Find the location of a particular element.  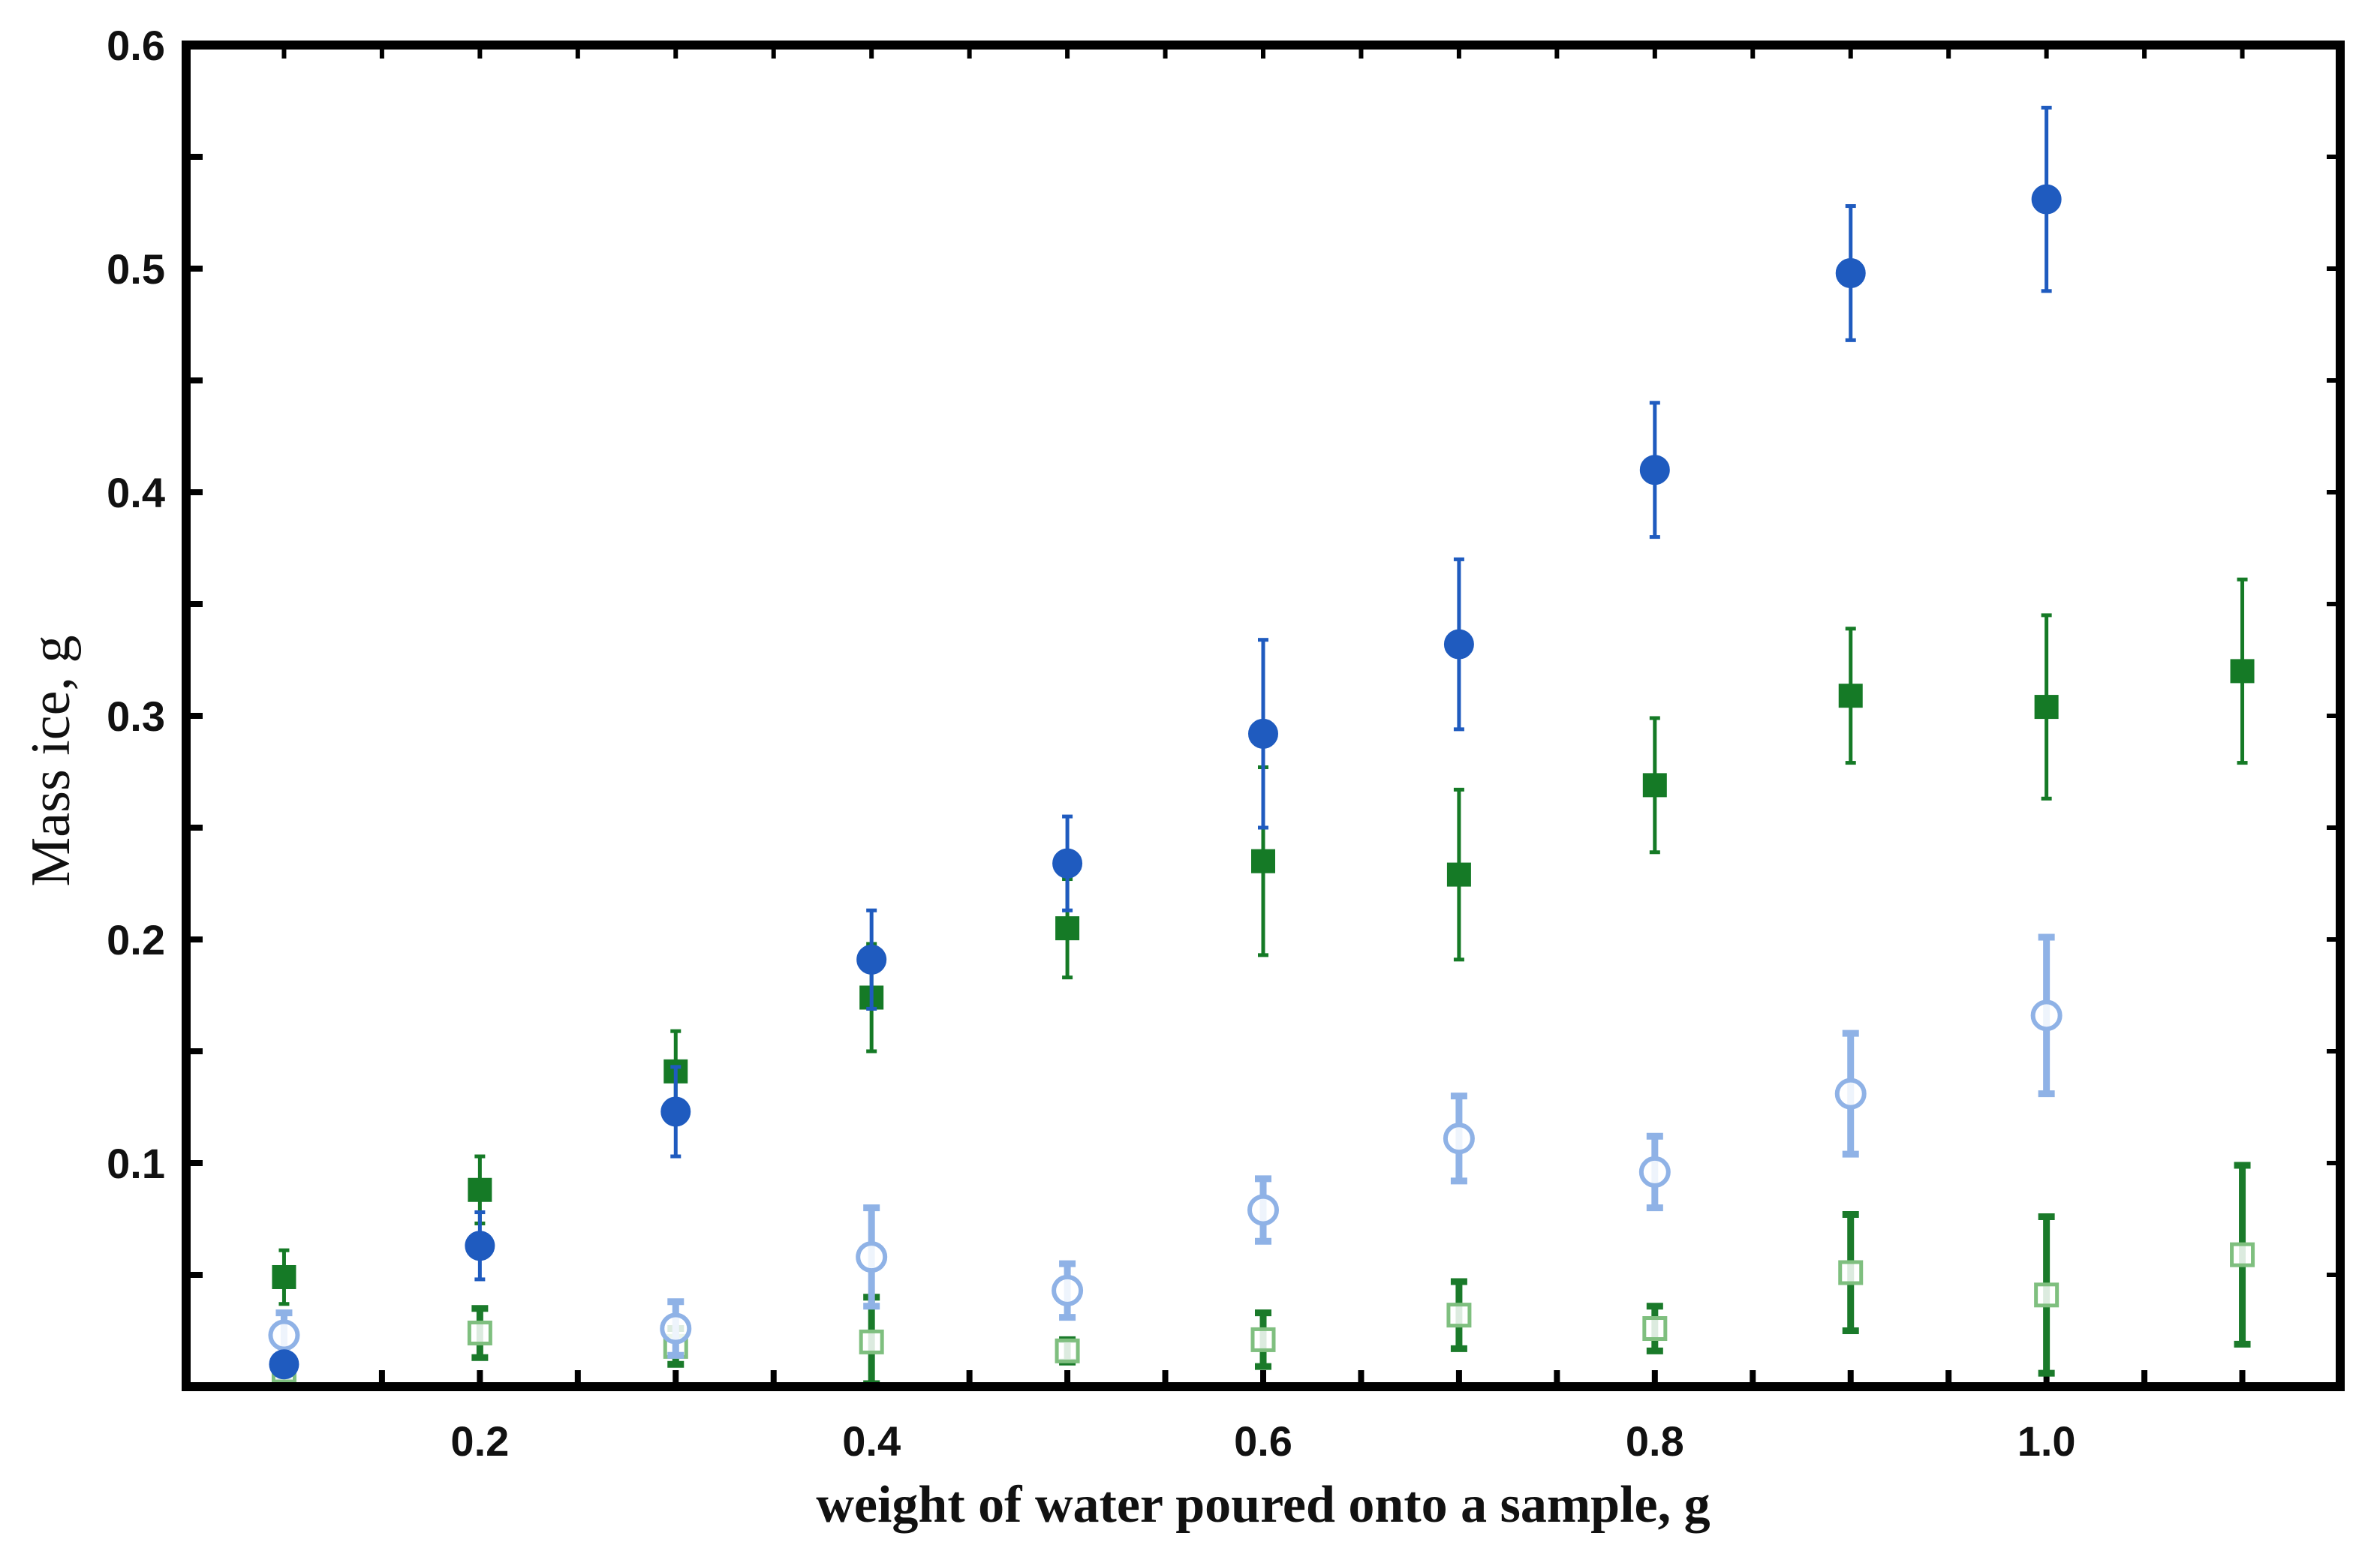

y-tick-label: 0.5 is located at coordinates (136, 269).